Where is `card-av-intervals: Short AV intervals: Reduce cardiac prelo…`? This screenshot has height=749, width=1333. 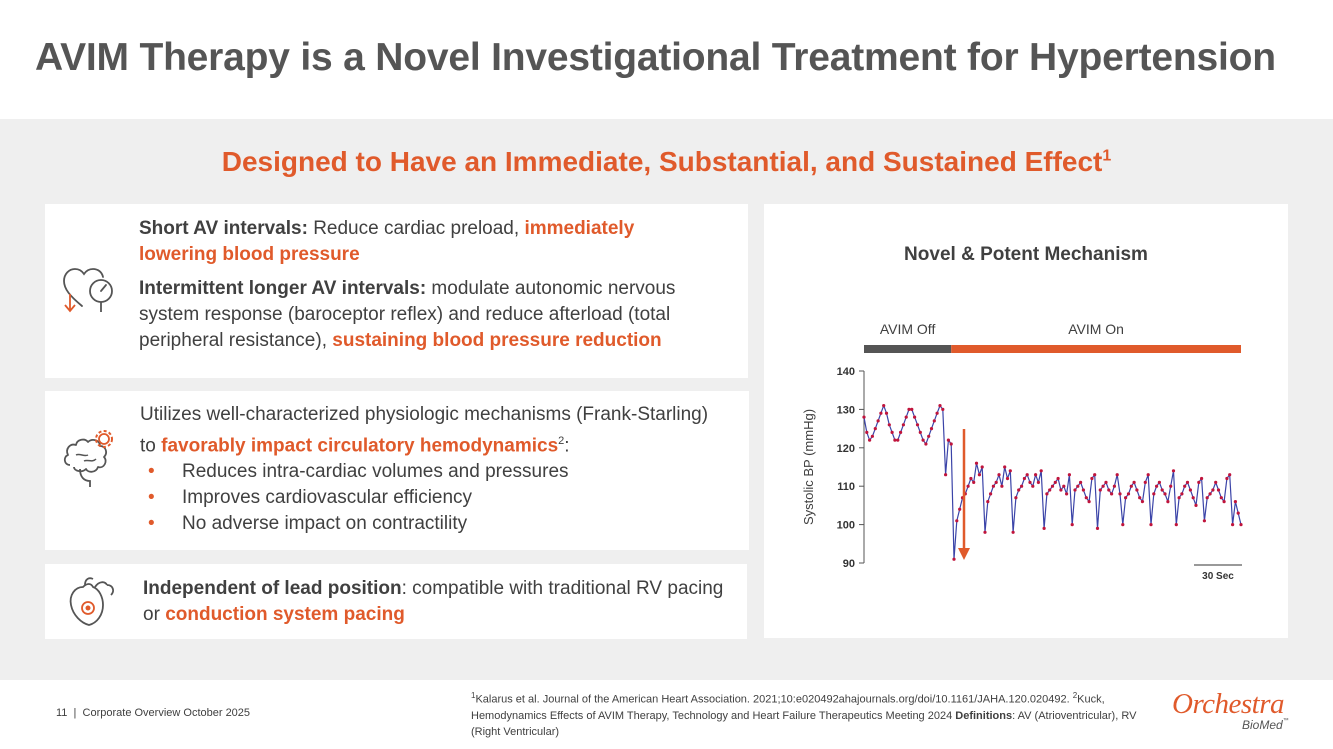 card-av-intervals: Short AV intervals: Reduce cardiac prelo… is located at coordinates (396, 291).